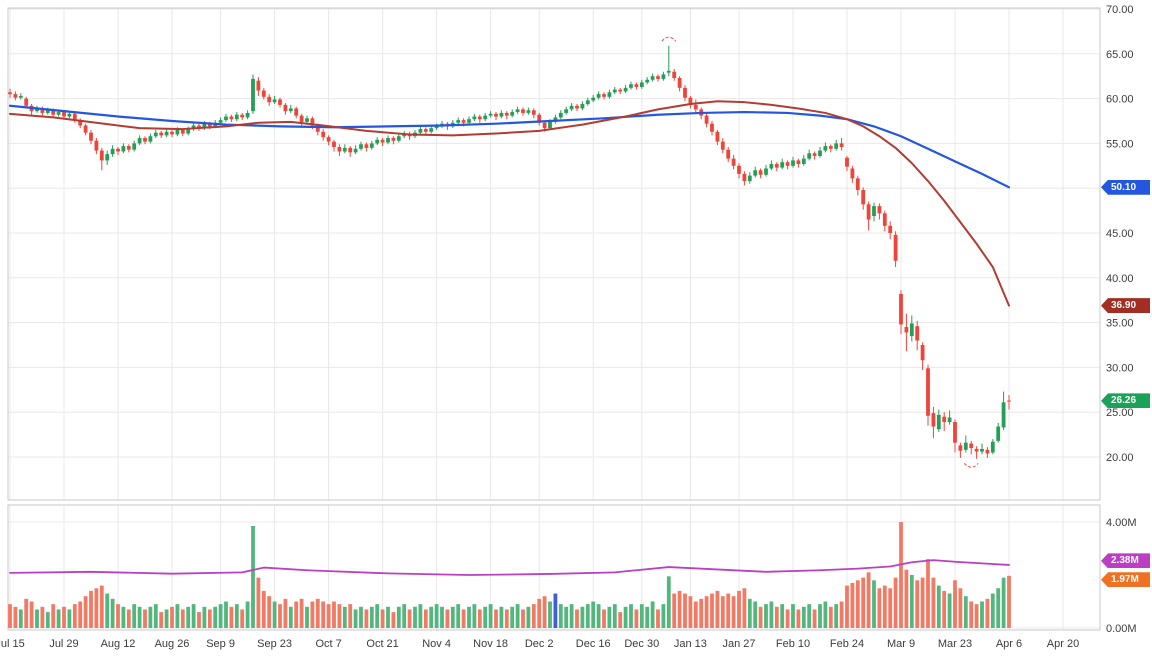 Image resolution: width=1152 pixels, height=658 pixels. What do you see at coordinates (1063, 644) in the screenshot?
I see `date-axis-label: Apr 20` at bounding box center [1063, 644].